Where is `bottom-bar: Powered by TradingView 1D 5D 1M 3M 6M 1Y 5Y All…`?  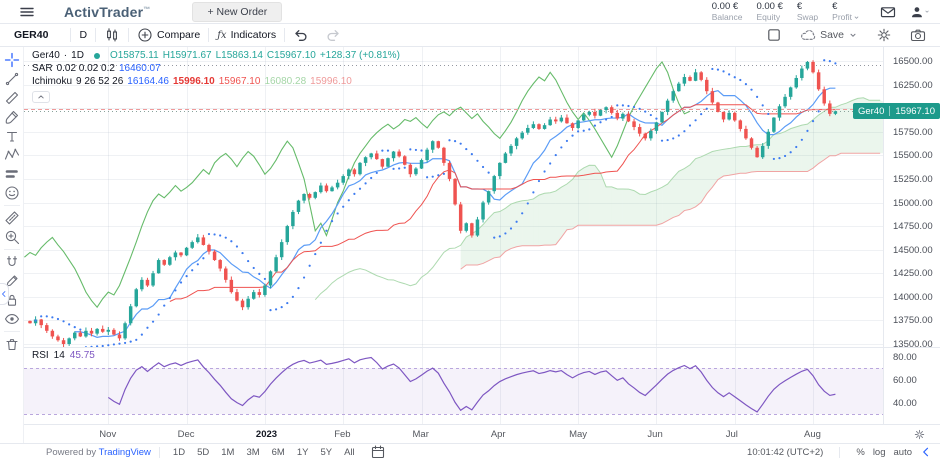 bottom-bar: Powered by TradingView 1D 5D 1M 3M 6M 1Y 5Y All… is located at coordinates (470, 451).